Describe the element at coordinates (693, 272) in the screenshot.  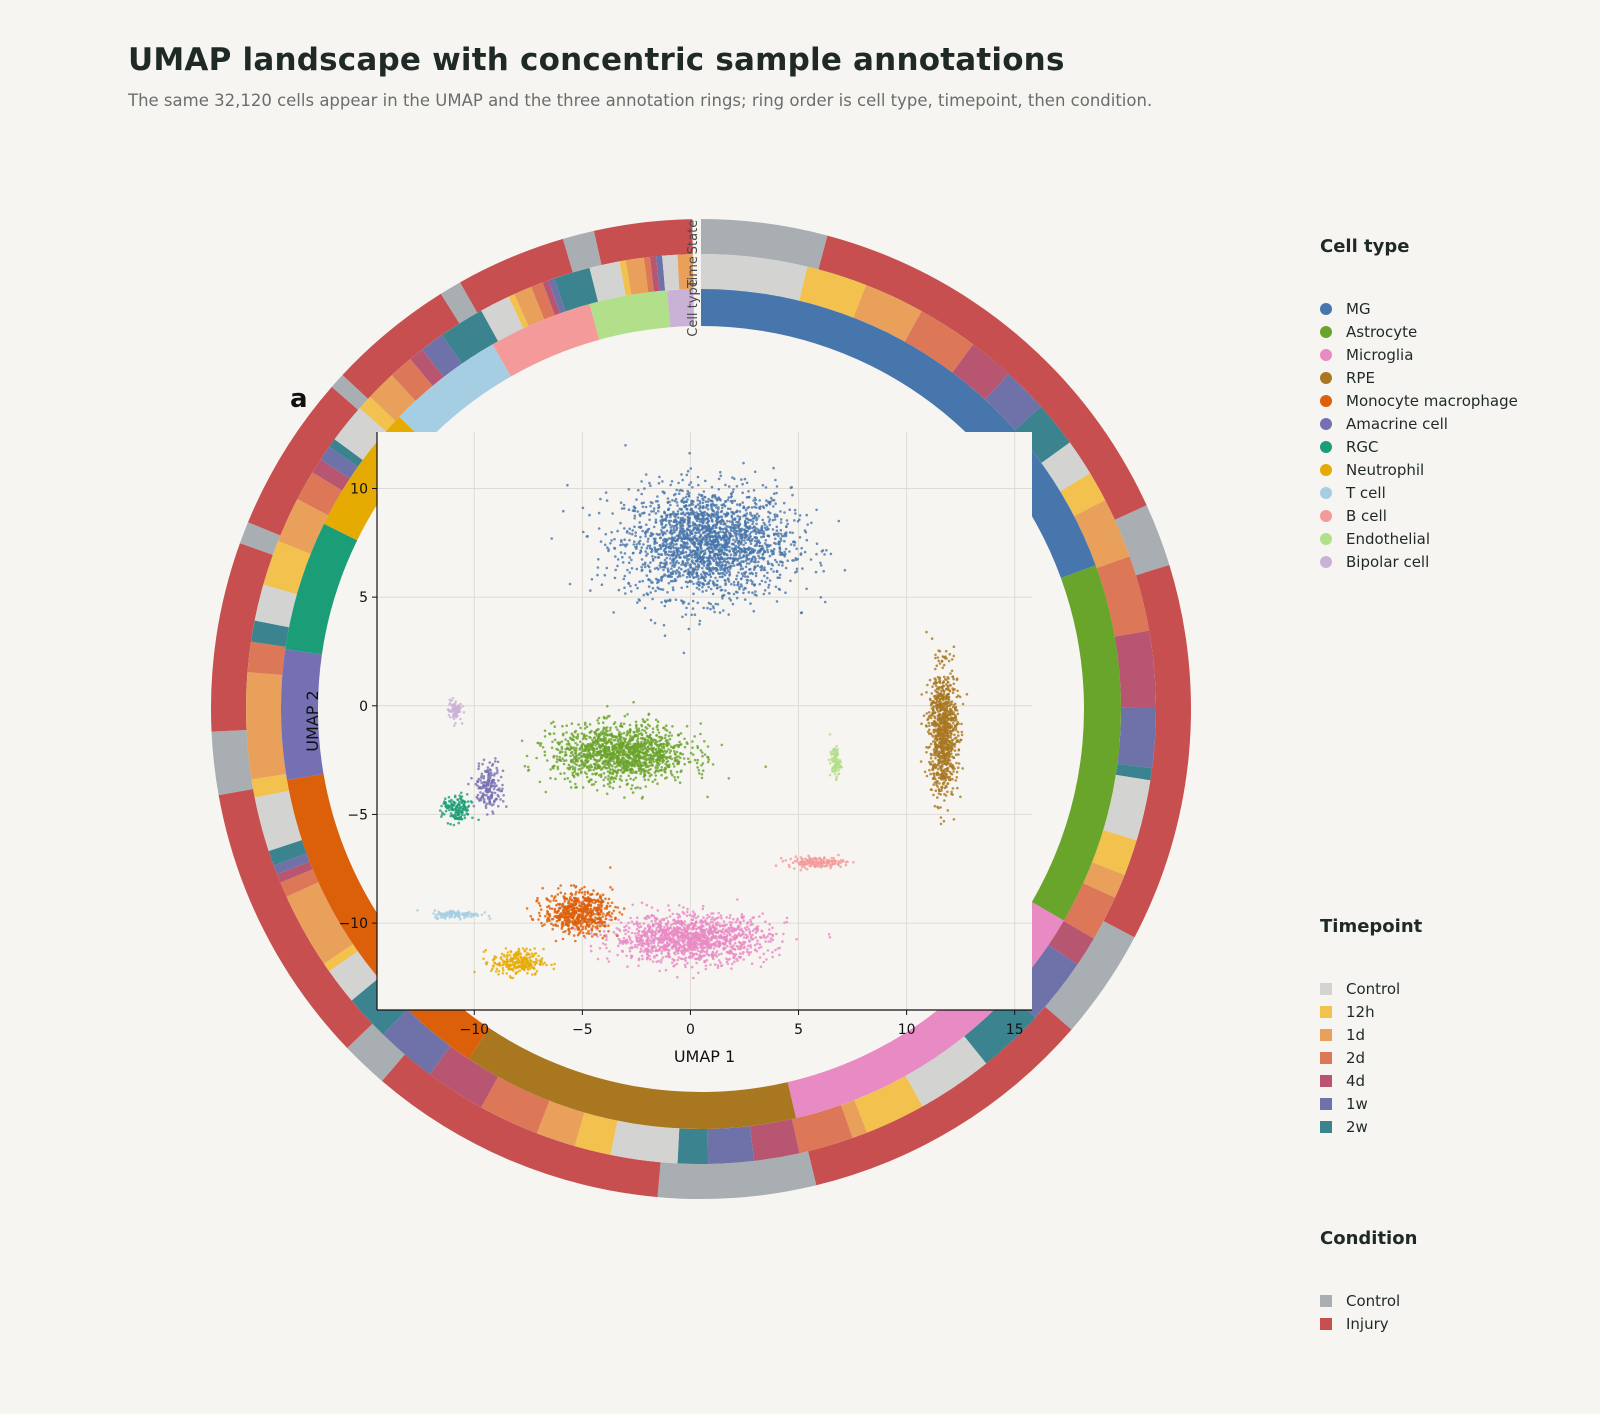
I see `ring-label-time: Time` at that location.